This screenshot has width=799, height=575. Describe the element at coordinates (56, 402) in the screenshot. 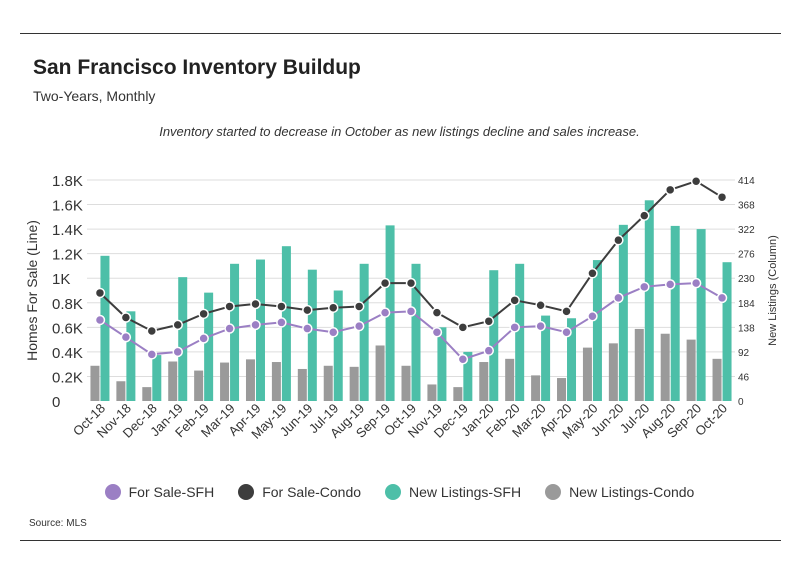

I see `y-tick-label-left: 0` at that location.